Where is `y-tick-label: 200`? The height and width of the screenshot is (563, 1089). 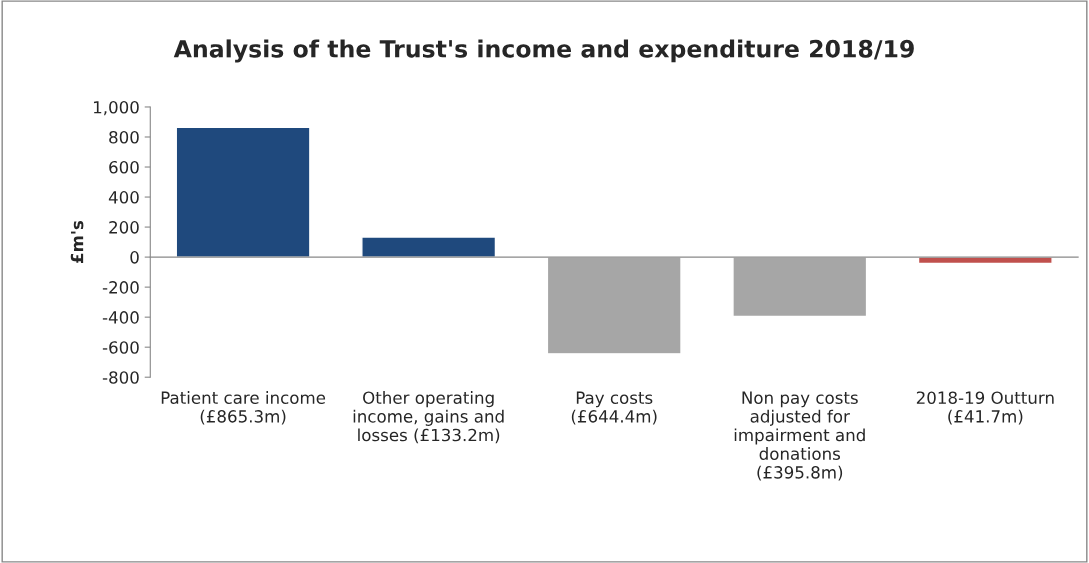
y-tick-label: 200 is located at coordinates (124, 227).